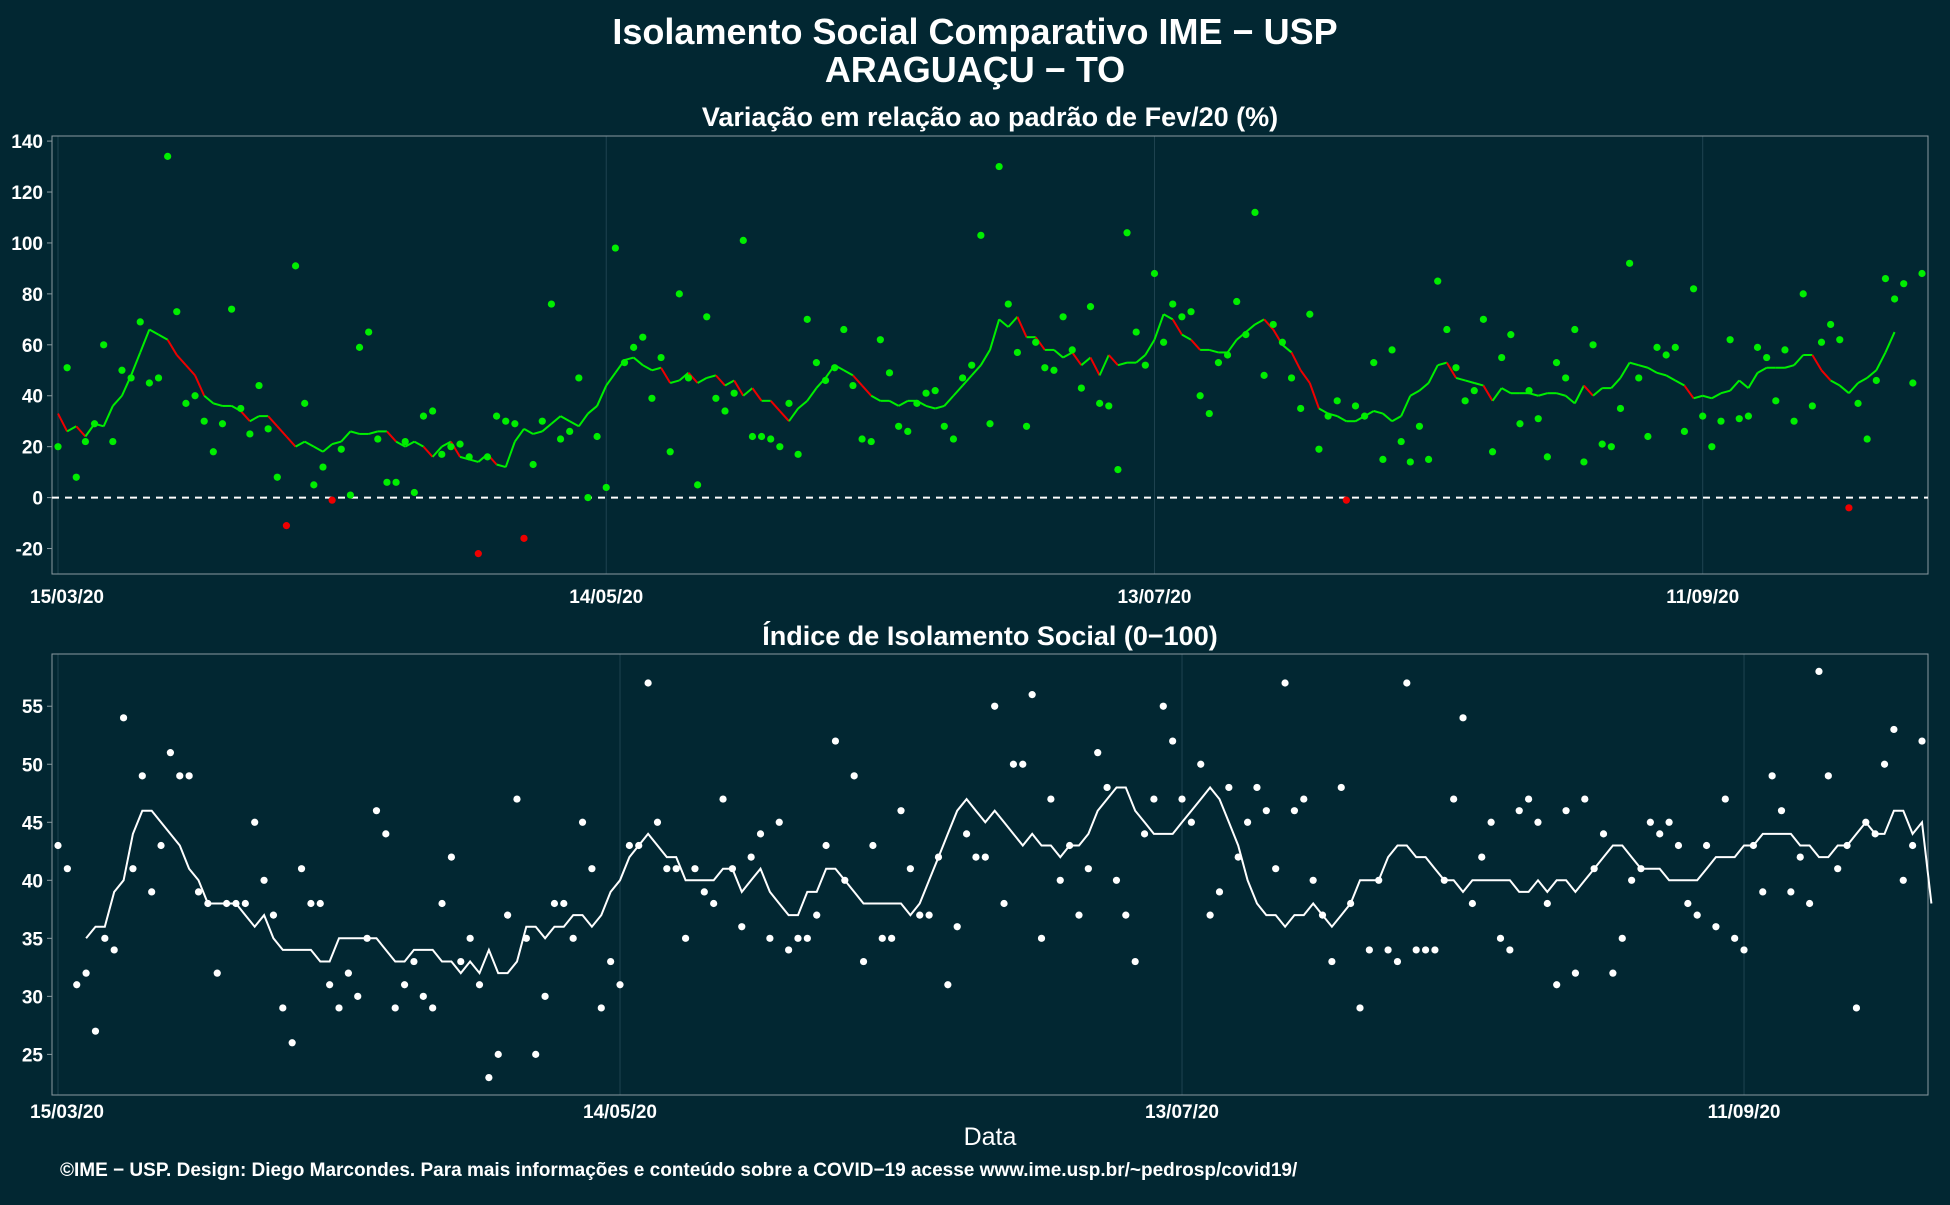 Image resolution: width=1950 pixels, height=1205 pixels. What do you see at coordinates (32, 448) in the screenshot?
I see `y-tick-label: 20` at bounding box center [32, 448].